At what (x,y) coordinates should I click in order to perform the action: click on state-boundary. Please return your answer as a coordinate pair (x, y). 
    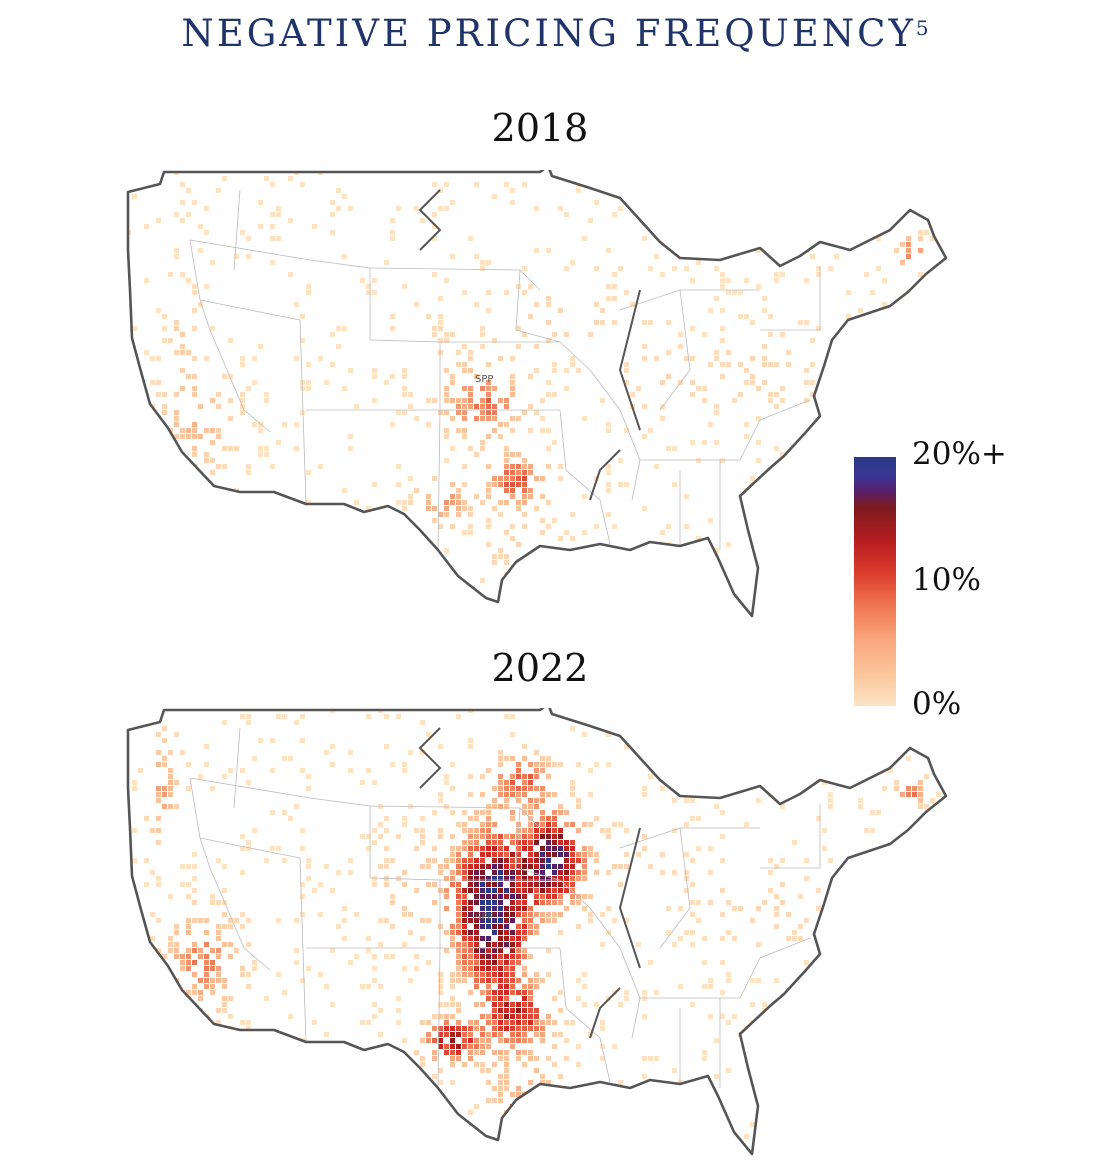
    Looking at the image, I should click on (785, 410).